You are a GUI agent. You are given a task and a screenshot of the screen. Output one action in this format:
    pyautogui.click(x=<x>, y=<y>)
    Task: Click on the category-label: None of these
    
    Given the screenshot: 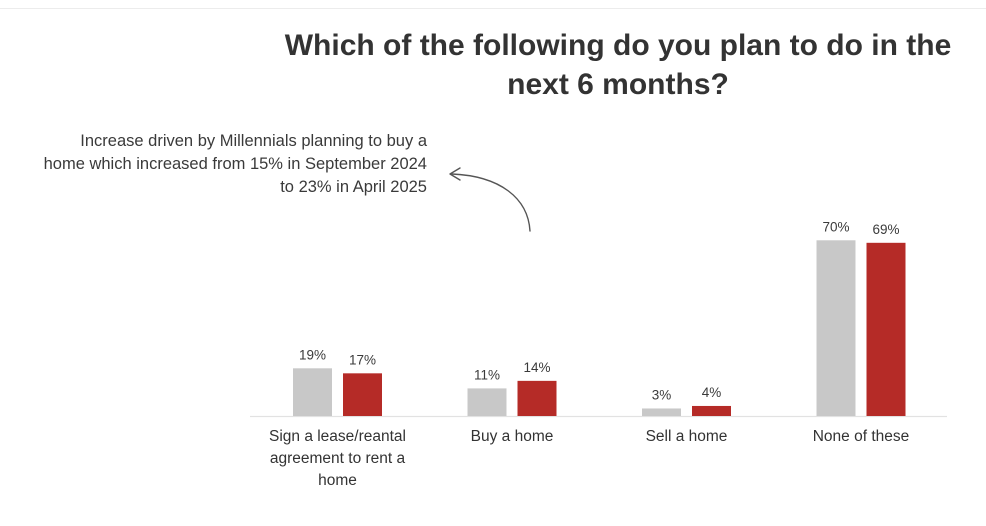 What is the action you would take?
    pyautogui.click(x=861, y=437)
    